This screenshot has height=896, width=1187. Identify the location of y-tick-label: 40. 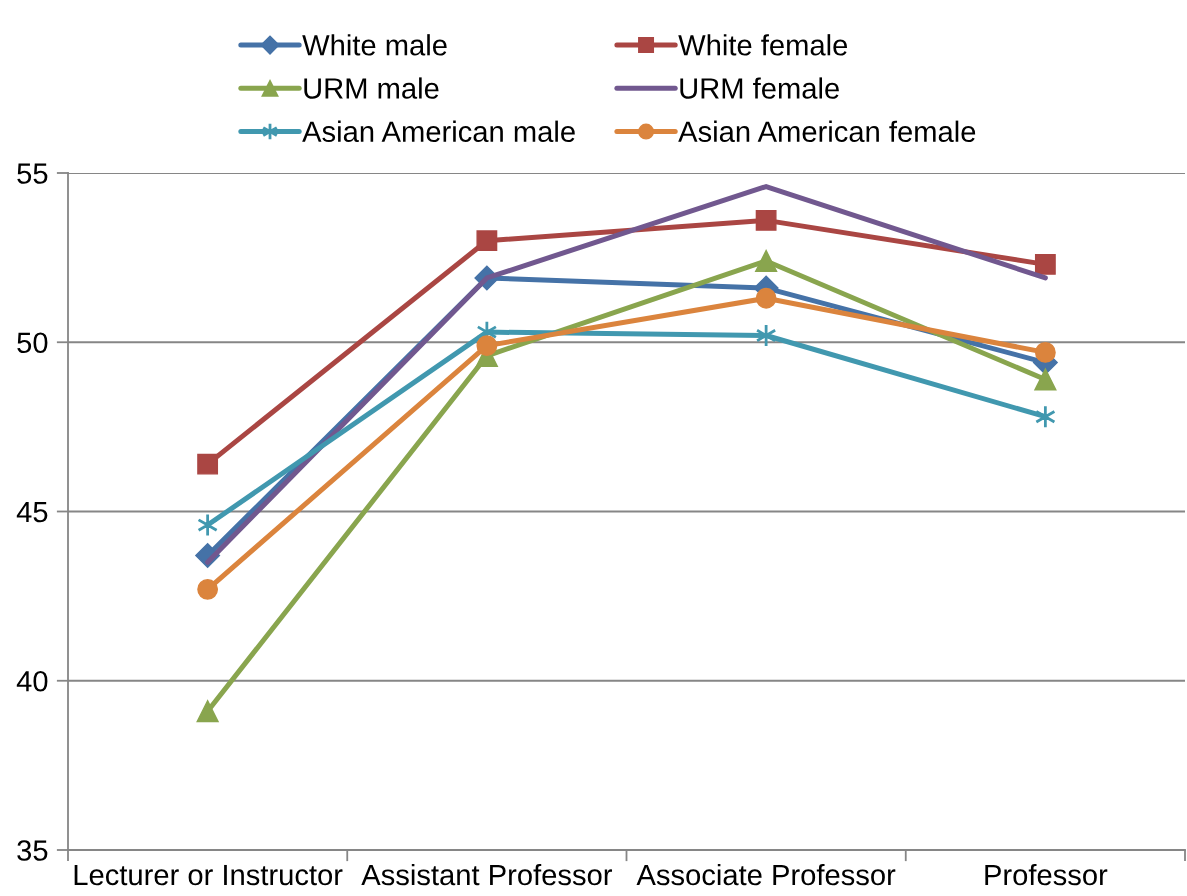
(32, 681).